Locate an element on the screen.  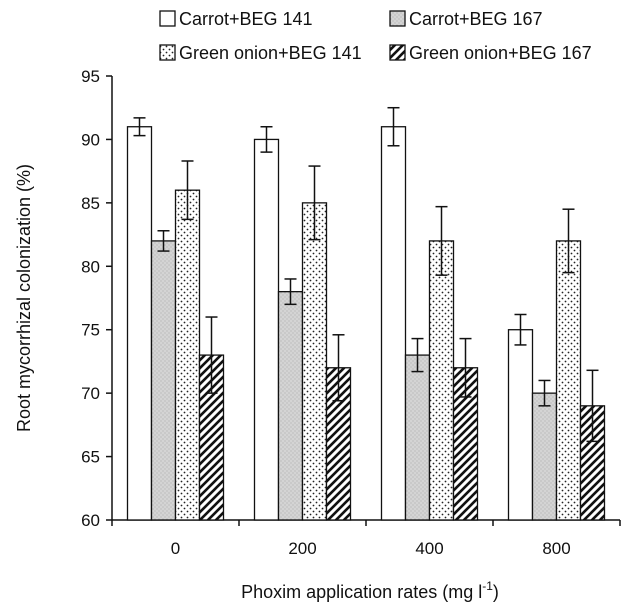
legend-item: Carrot+BEG 141 is located at coordinates (236, 19).